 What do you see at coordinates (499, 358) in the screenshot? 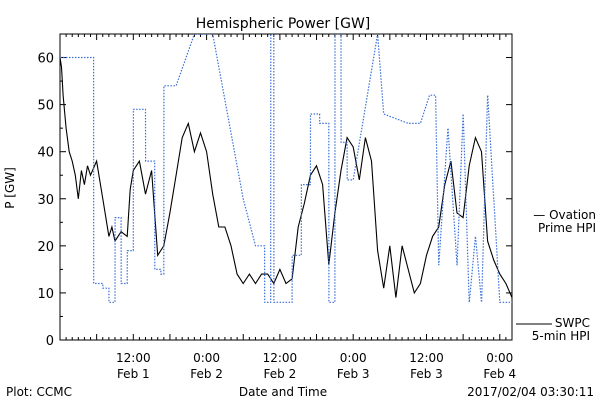
I see `x-tick-label-5-time: 0:00` at bounding box center [499, 358].